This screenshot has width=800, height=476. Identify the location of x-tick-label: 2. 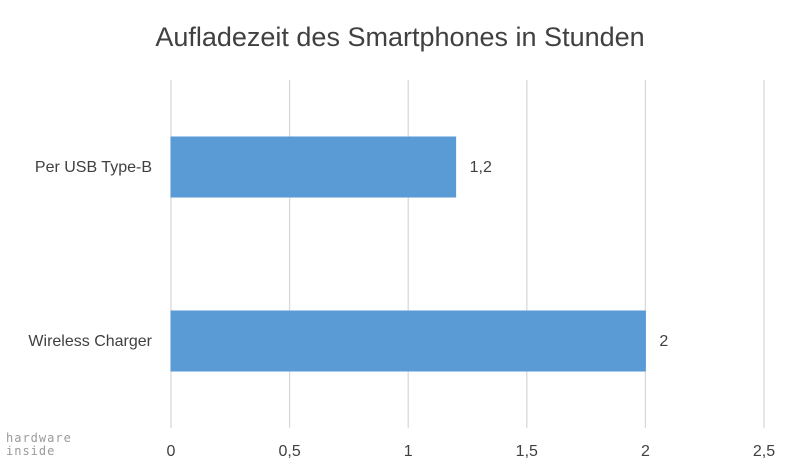
(645, 451).